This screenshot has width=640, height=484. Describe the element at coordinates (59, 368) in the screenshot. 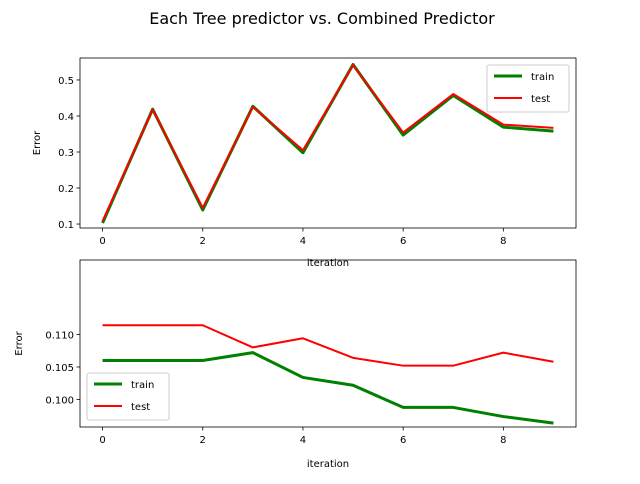

I see `y-tick-label: 0.105` at that location.